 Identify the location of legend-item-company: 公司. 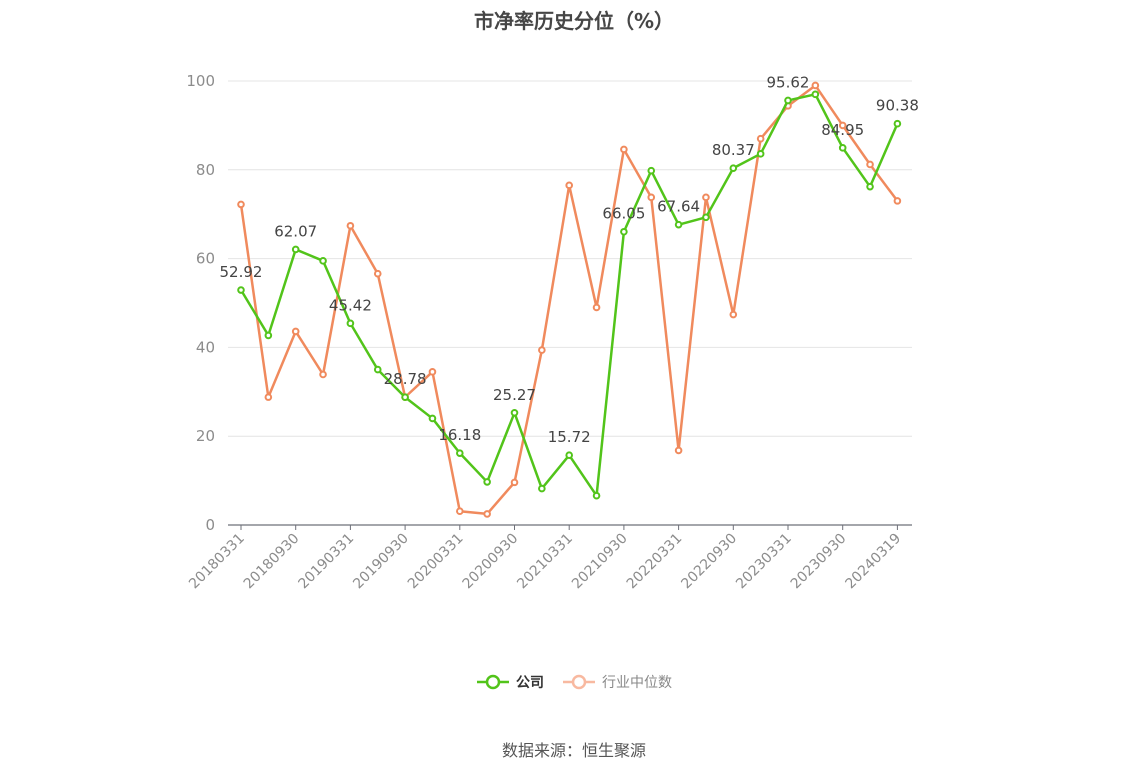
(510, 682).